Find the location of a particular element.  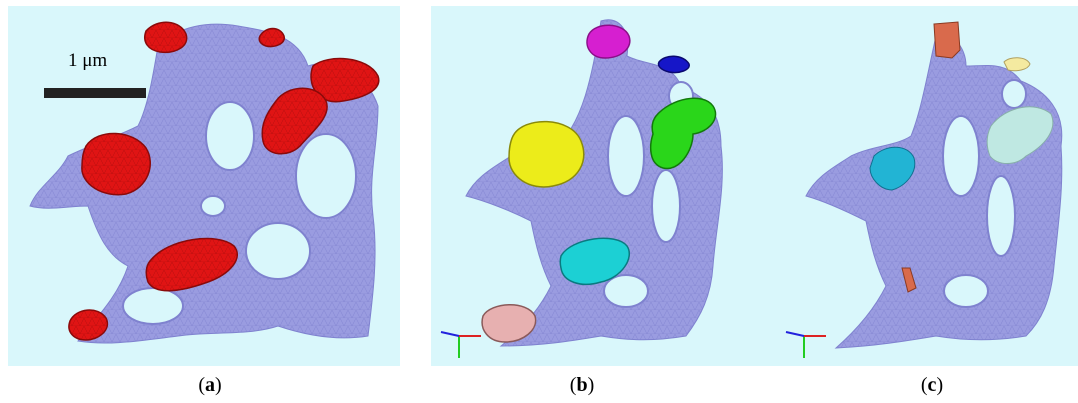

blue-particle is located at coordinates (673, 64).